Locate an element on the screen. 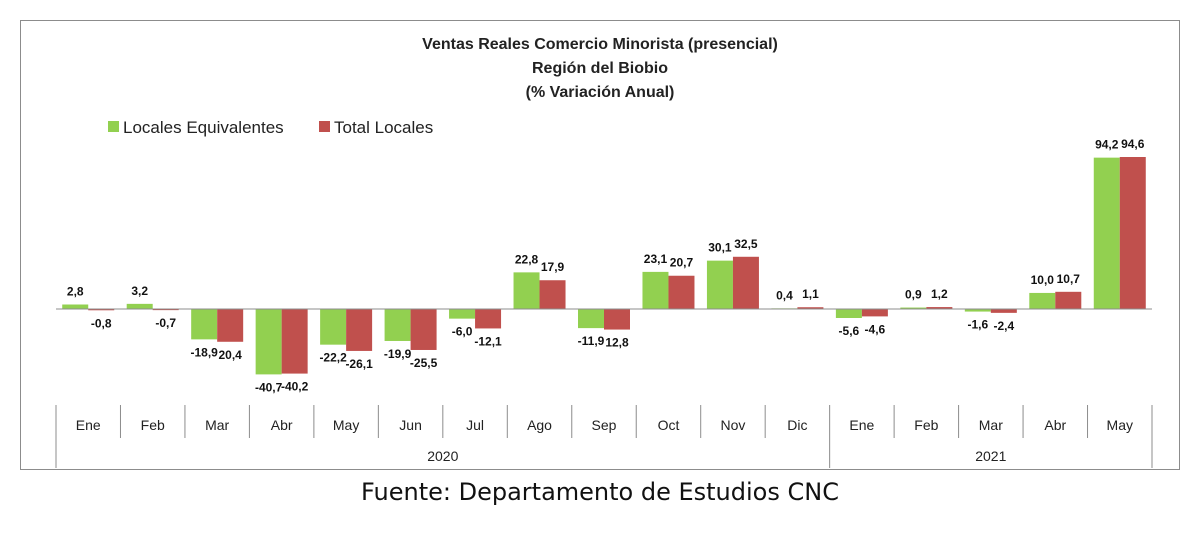  data-label-s2-0: -0,8 is located at coordinates (101, 323).